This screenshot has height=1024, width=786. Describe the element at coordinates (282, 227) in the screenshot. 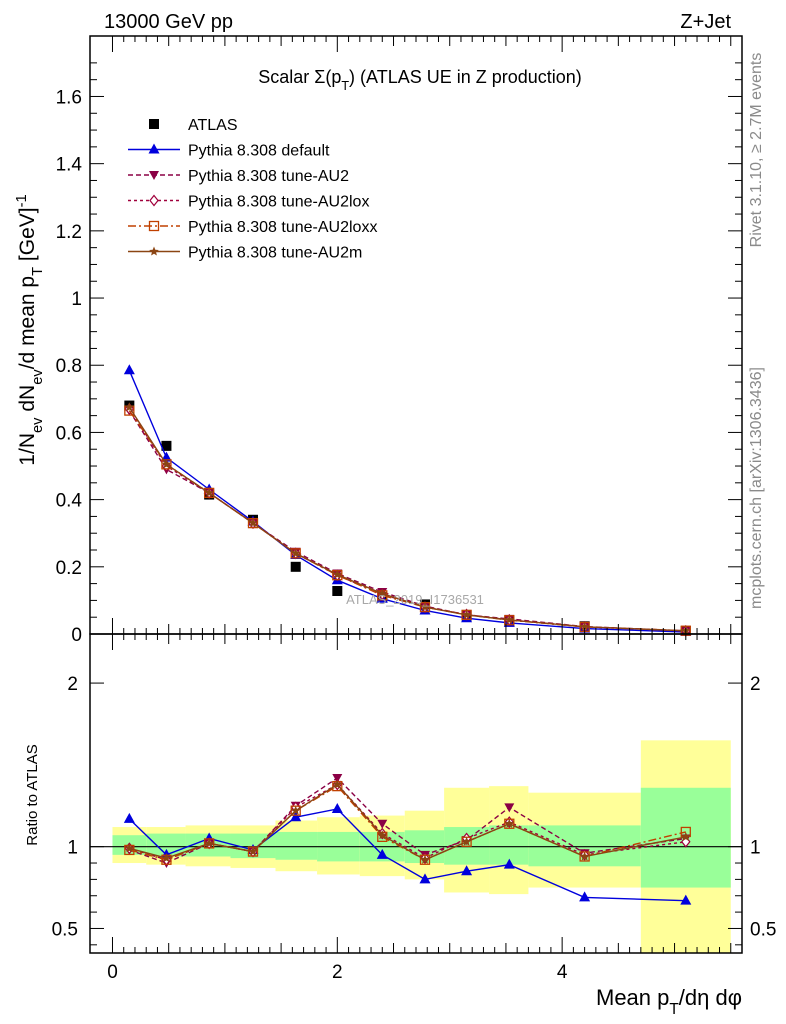

I see `legend-label-4: Pythia 8.308 tune-AU2loxx` at that location.